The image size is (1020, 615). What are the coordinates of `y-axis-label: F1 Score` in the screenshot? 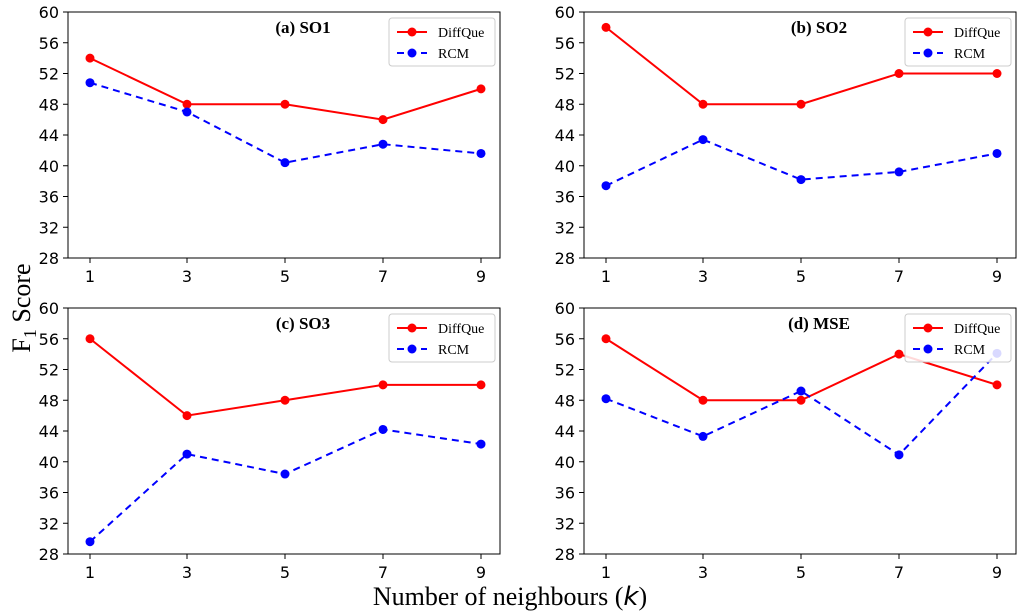 It's located at (23, 307).